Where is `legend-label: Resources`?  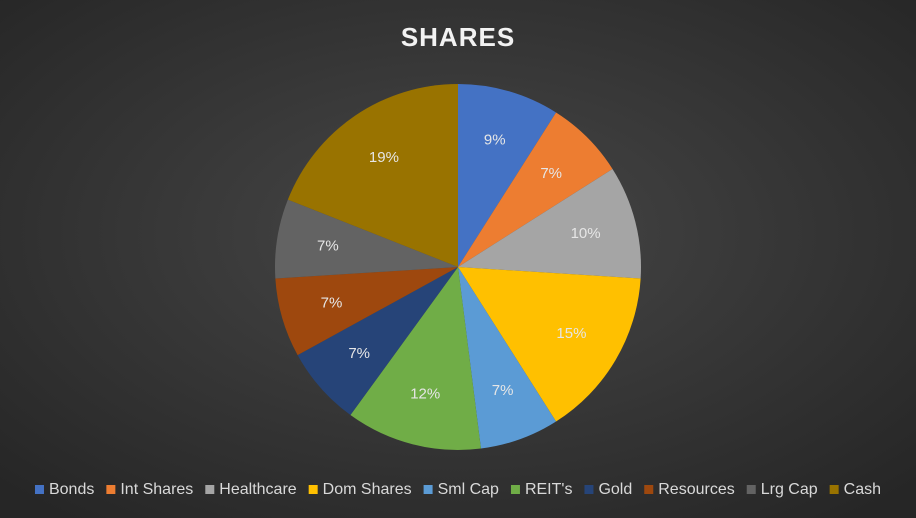
legend-label: Resources is located at coordinates (696, 489).